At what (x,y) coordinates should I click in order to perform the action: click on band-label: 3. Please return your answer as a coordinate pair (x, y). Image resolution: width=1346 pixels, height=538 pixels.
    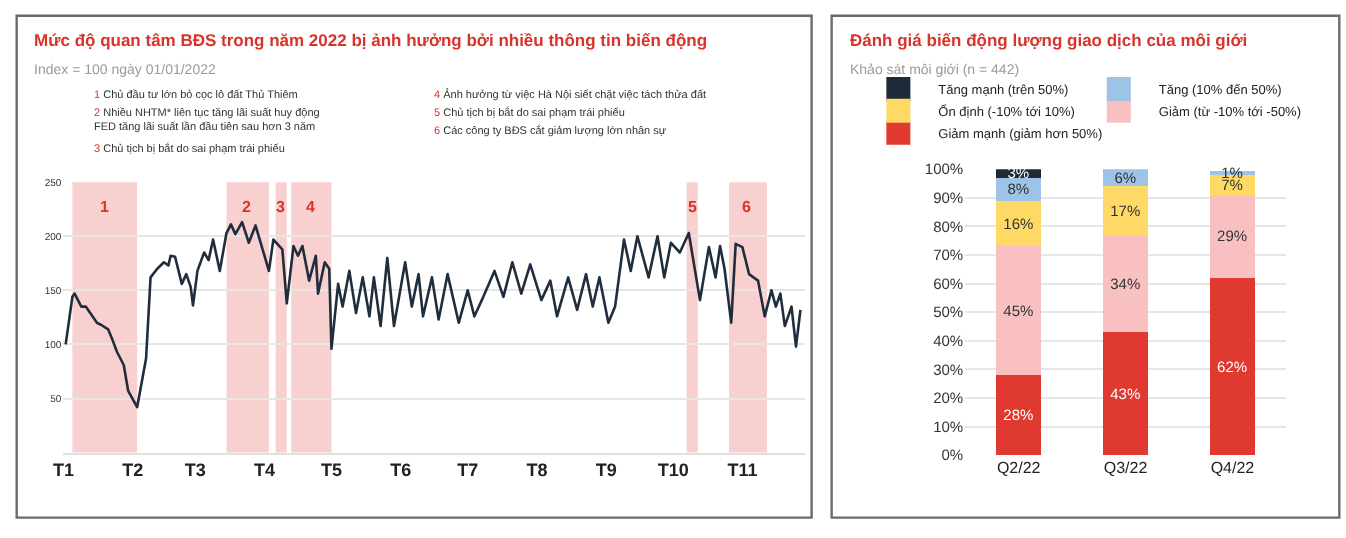
    Looking at the image, I should click on (281, 207).